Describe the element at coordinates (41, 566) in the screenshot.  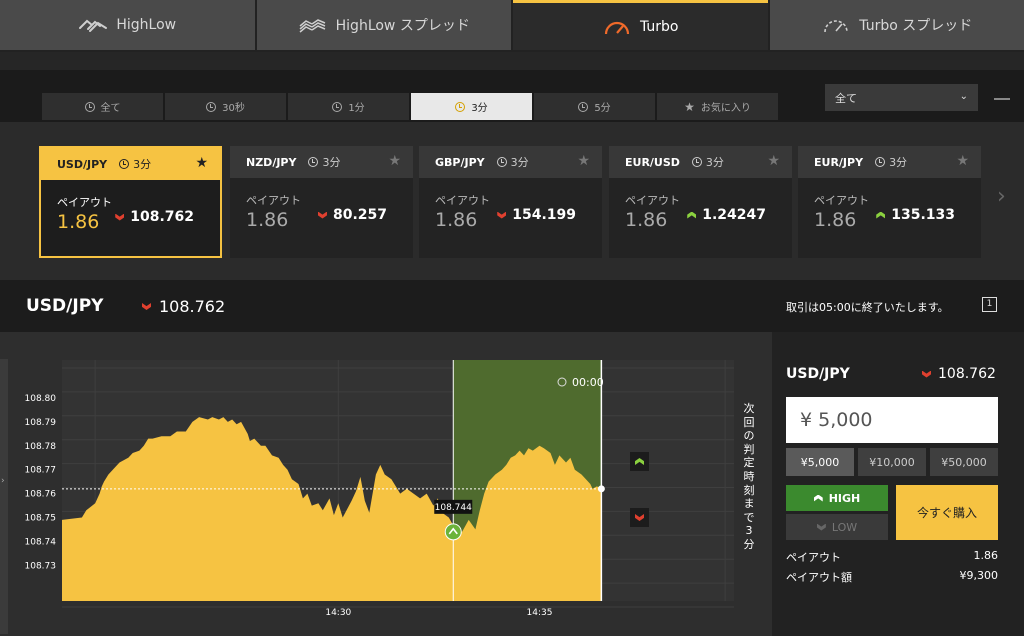
I see `y-tick-label: 108.73` at that location.